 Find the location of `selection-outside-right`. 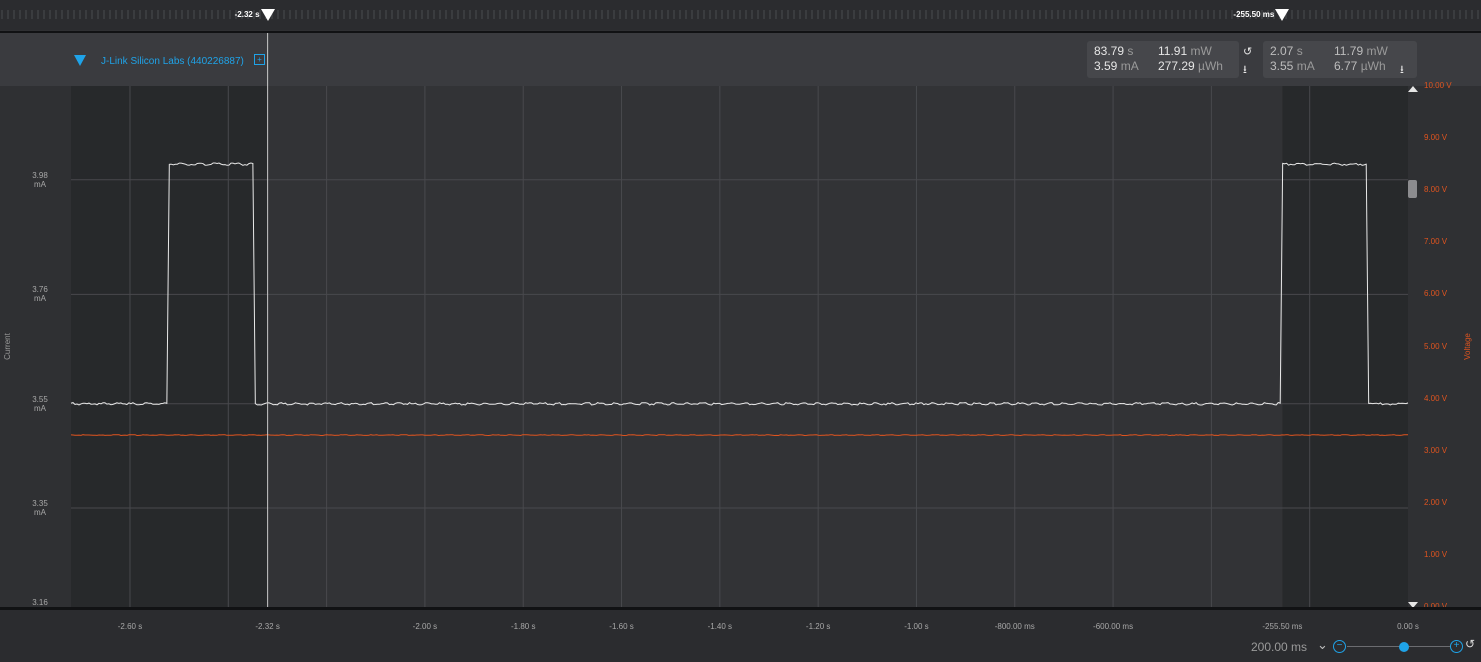

selection-outside-right is located at coordinates (1345, 346).